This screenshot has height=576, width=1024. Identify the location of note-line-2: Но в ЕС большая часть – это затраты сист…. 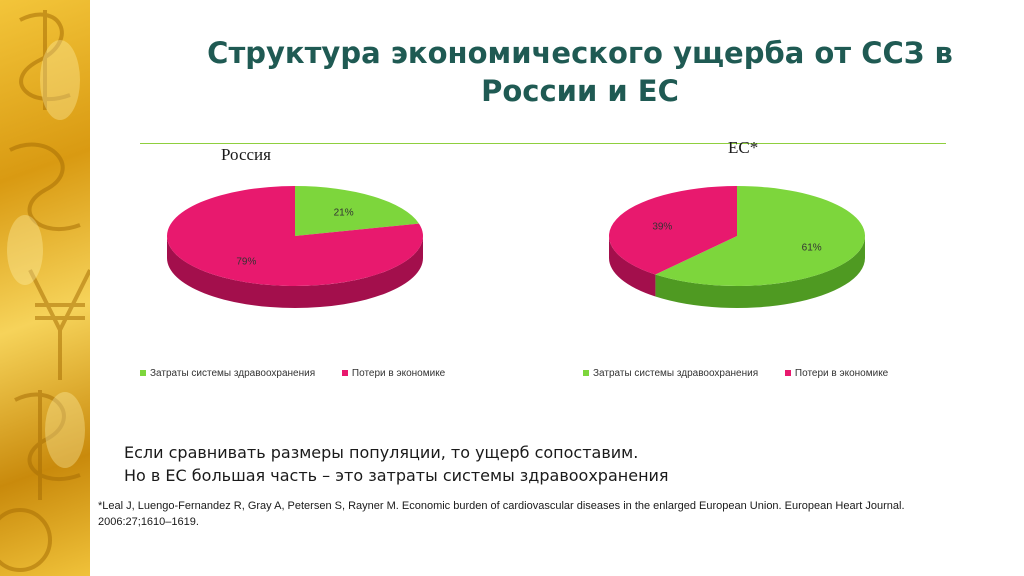
(396, 475).